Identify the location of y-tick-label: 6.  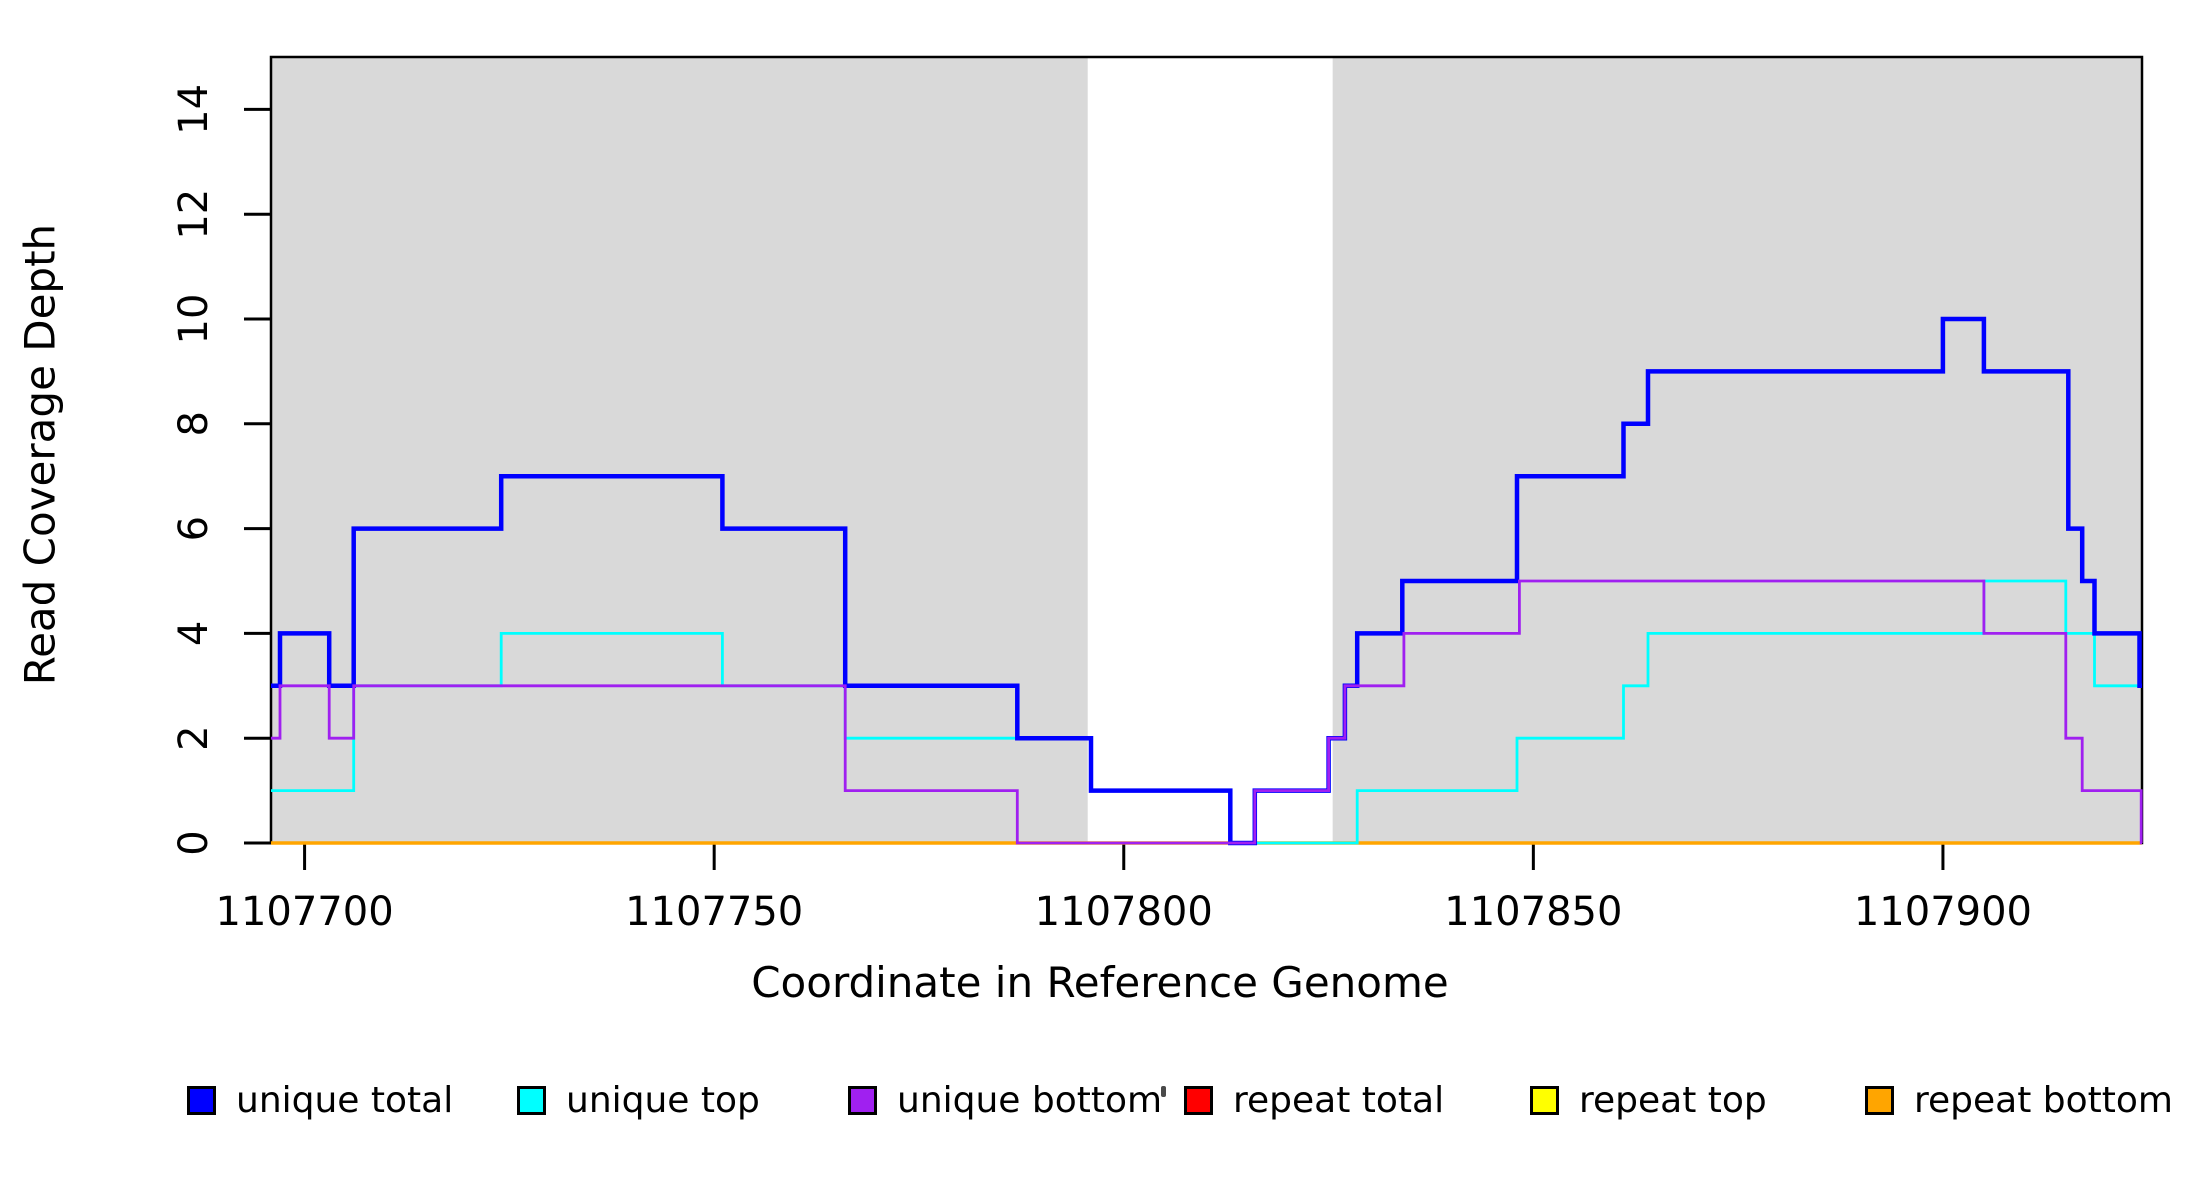
(194, 528).